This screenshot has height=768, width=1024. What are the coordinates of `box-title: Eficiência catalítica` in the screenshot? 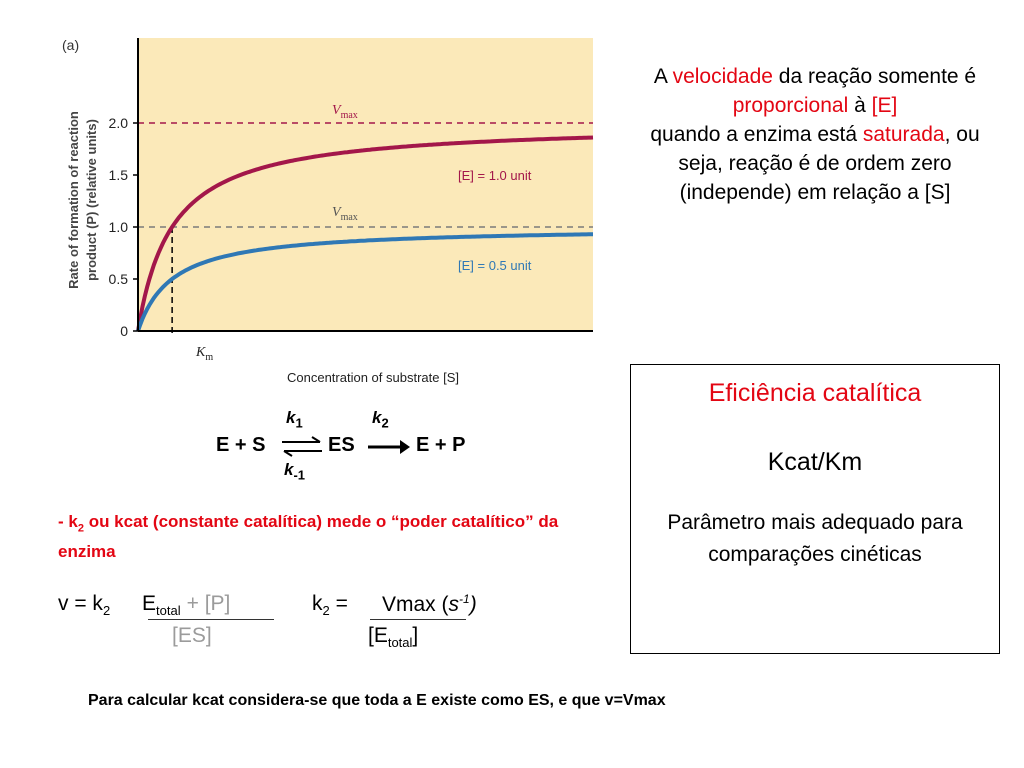 It's located at (815, 393).